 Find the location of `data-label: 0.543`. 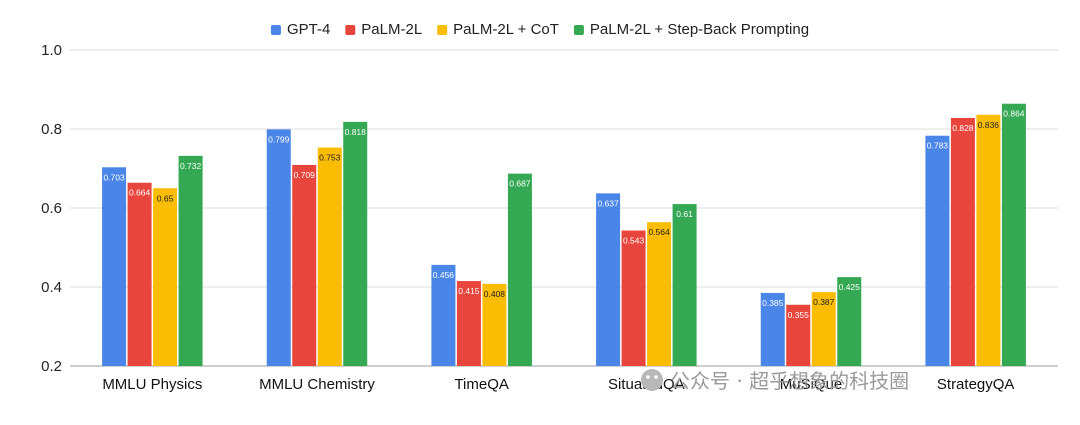

data-label: 0.543 is located at coordinates (634, 241).